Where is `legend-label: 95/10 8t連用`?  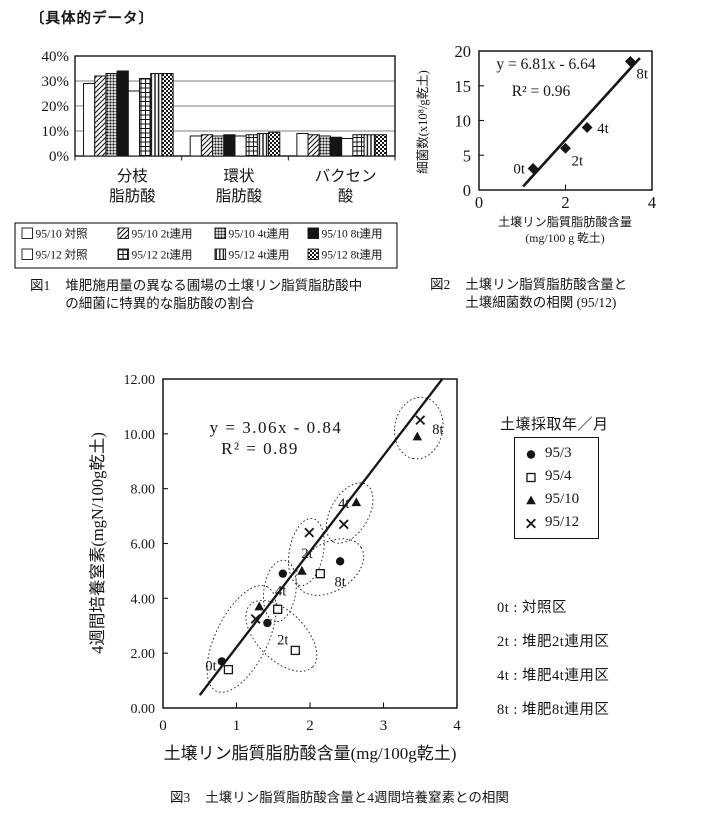 legend-label: 95/10 8t連用 is located at coordinates (352, 234).